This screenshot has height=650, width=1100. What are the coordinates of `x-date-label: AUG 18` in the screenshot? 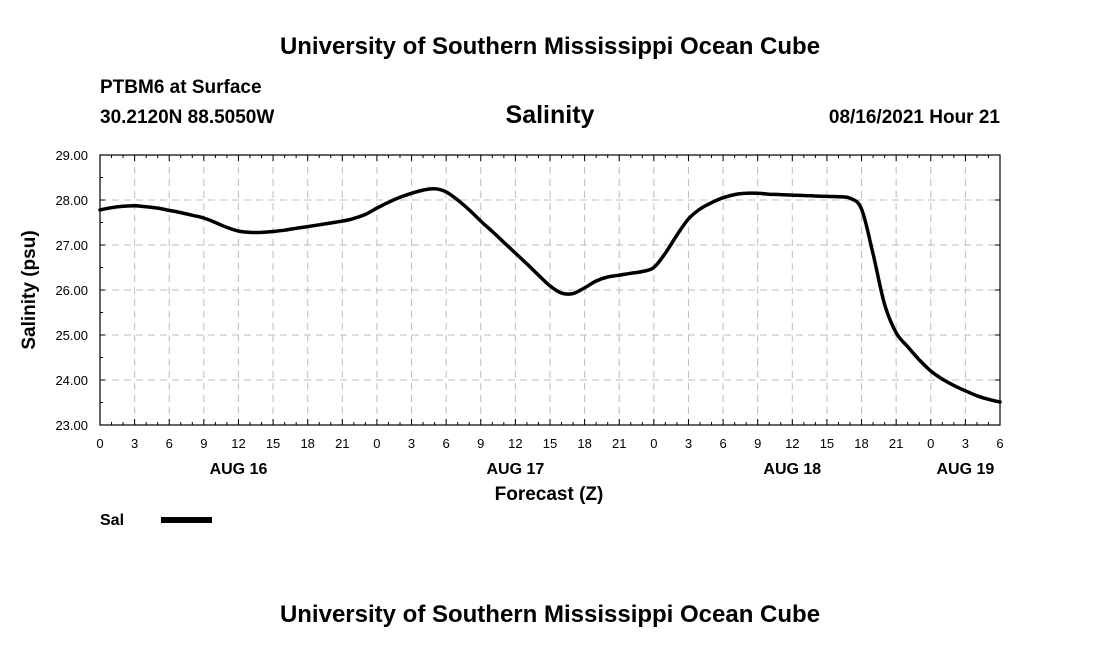 It's located at (792, 469).